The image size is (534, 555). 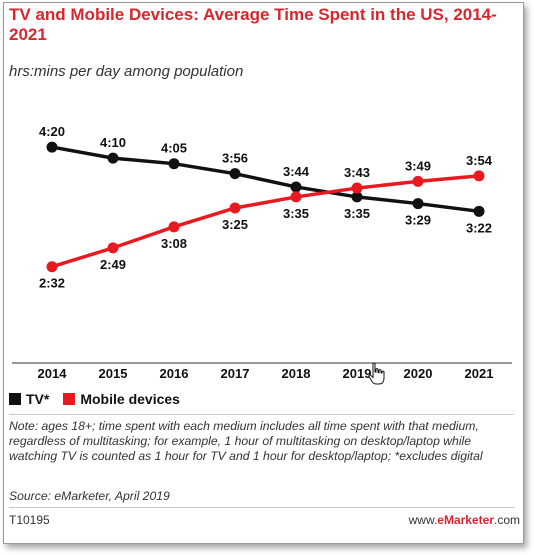 What do you see at coordinates (89, 496) in the screenshot?
I see `chart-source: Source: eMarketer, April 2019` at bounding box center [89, 496].